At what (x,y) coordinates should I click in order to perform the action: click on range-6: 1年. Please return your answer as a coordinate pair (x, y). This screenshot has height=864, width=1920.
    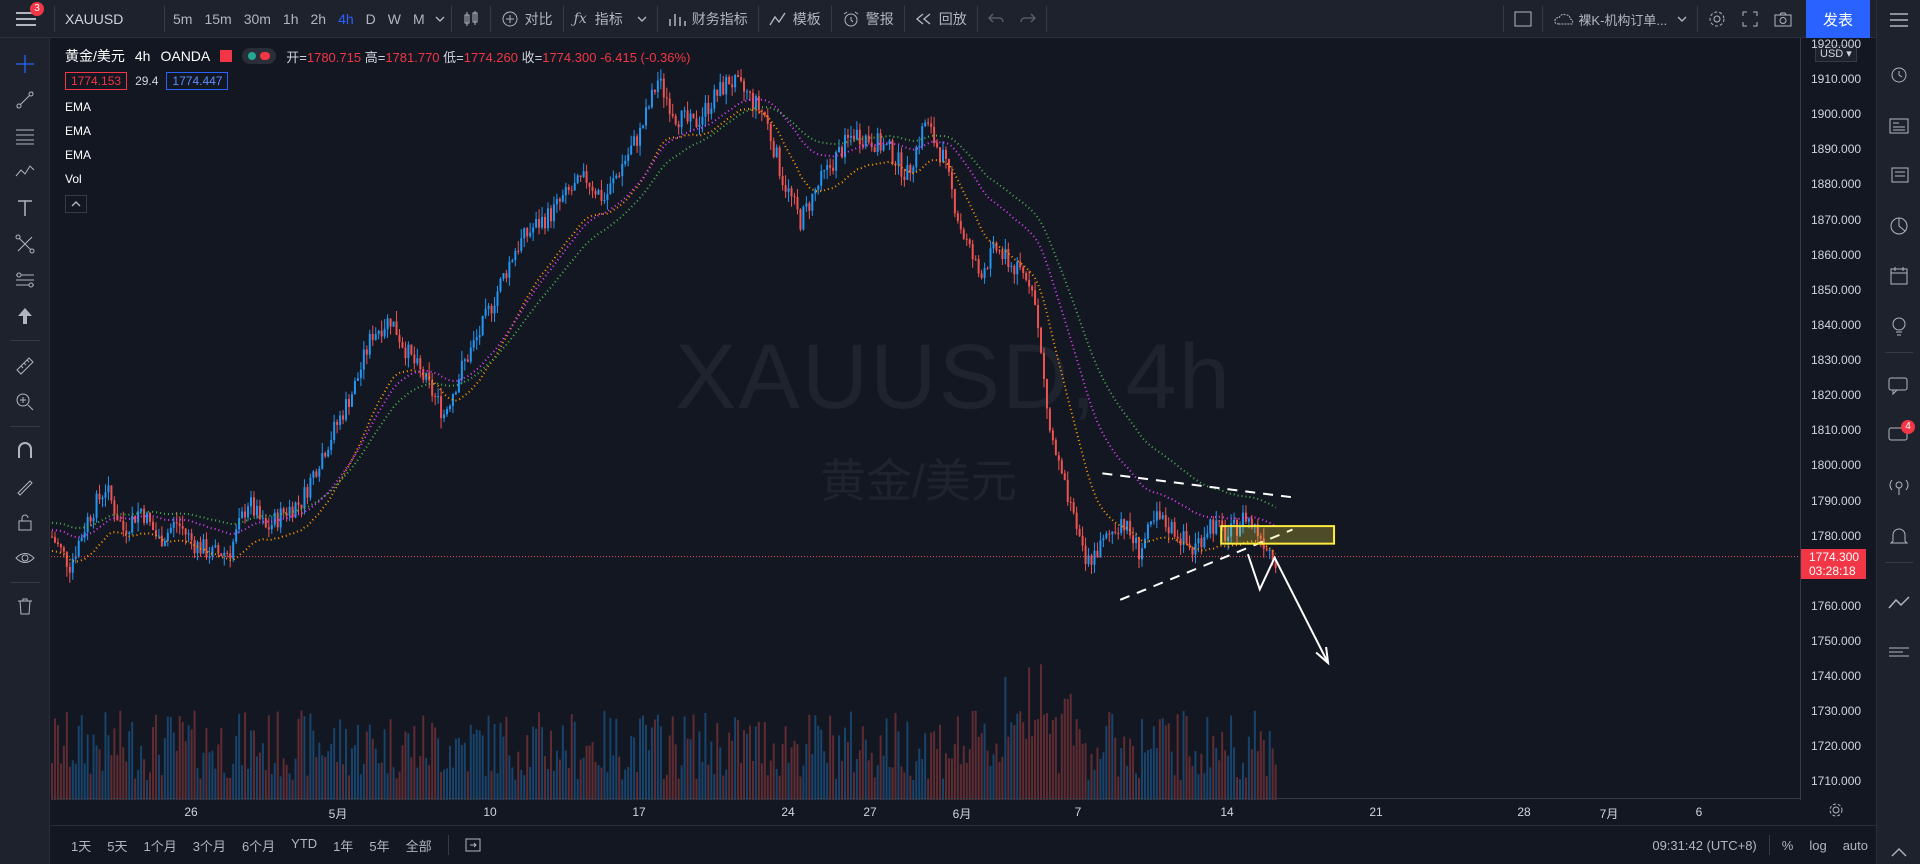
    Looking at the image, I should click on (343, 846).